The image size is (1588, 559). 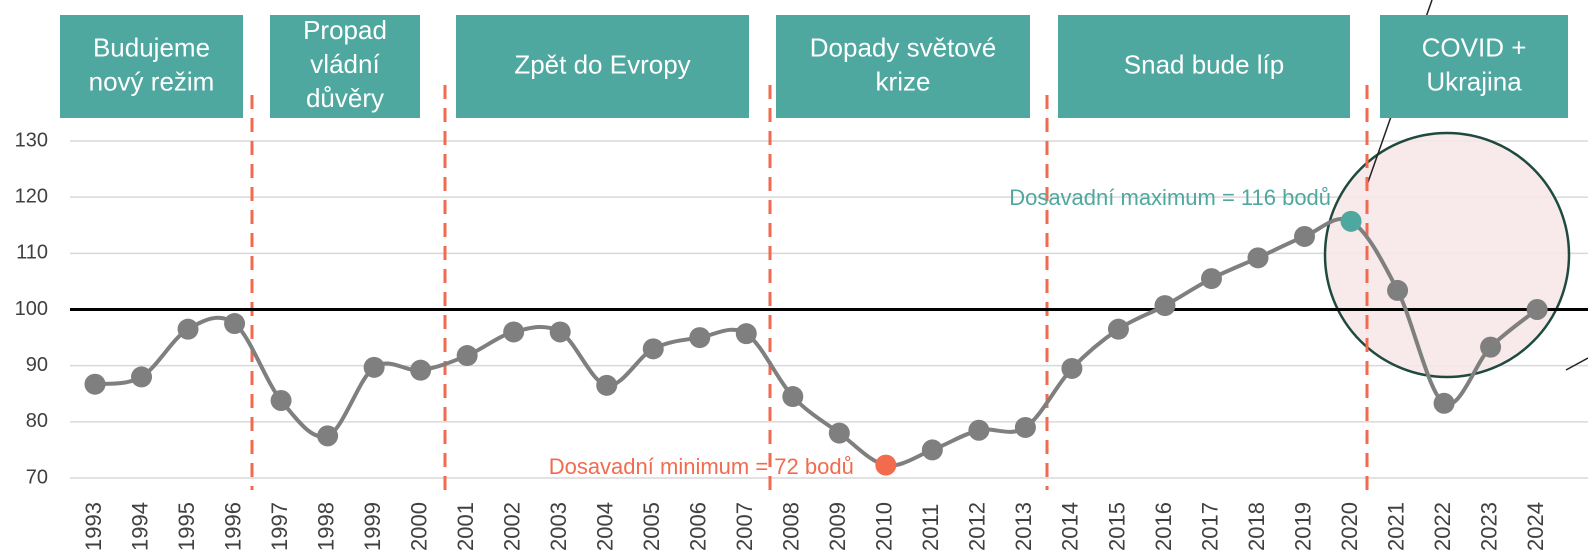 What do you see at coordinates (418, 526) in the screenshot?
I see `x-tick-label: 2000` at bounding box center [418, 526].